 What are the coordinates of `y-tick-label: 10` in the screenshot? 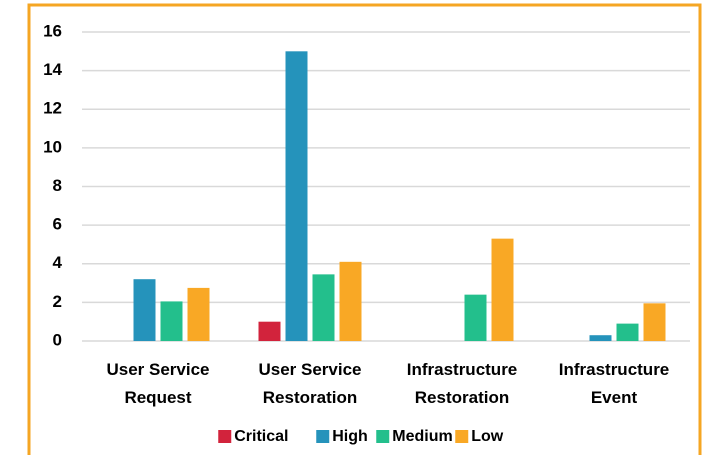 It's located at (52, 146).